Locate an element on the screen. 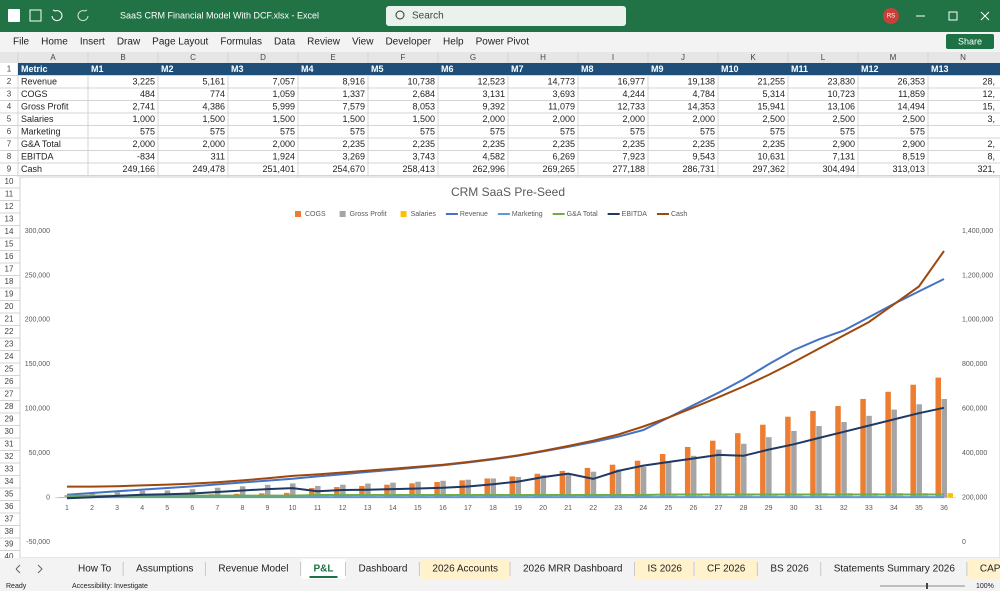 The height and width of the screenshot is (591, 1000). header-cell: M4 is located at coordinates (307, 69).